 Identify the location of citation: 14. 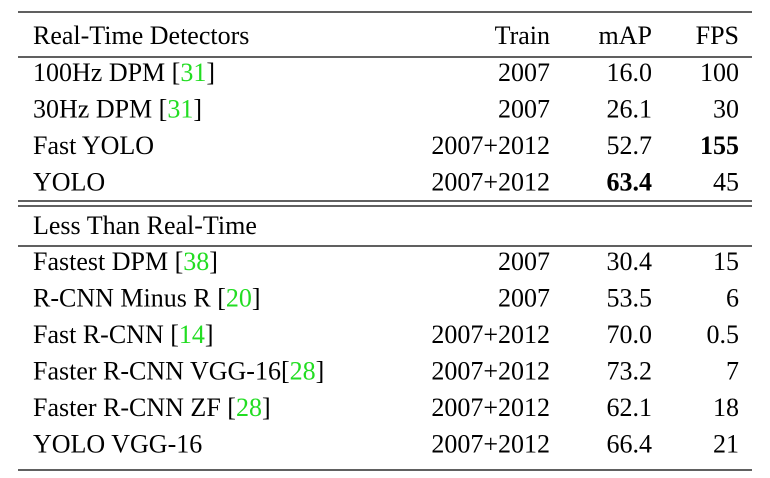
(192, 334).